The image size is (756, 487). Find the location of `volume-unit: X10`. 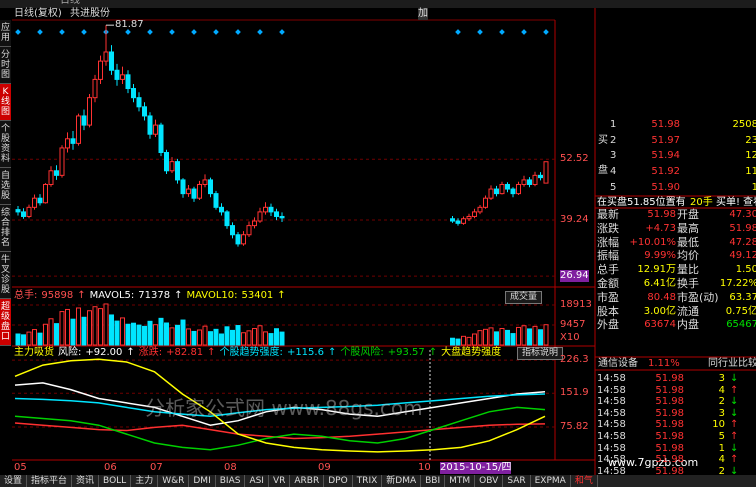

volume-unit: X10 is located at coordinates (570, 337).